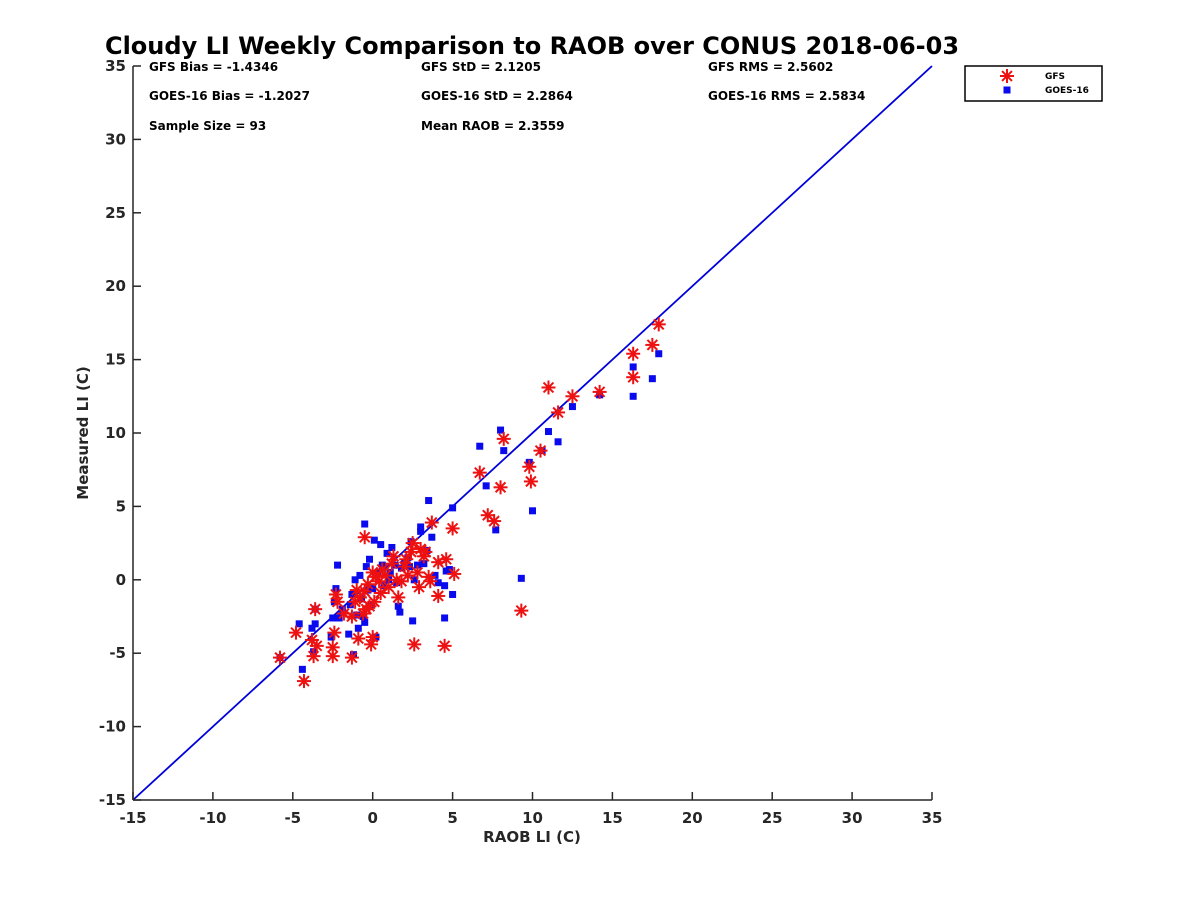 This screenshot has height=900, width=1200. Describe the element at coordinates (115, 433) in the screenshot. I see `y-tick-label: 10` at that location.